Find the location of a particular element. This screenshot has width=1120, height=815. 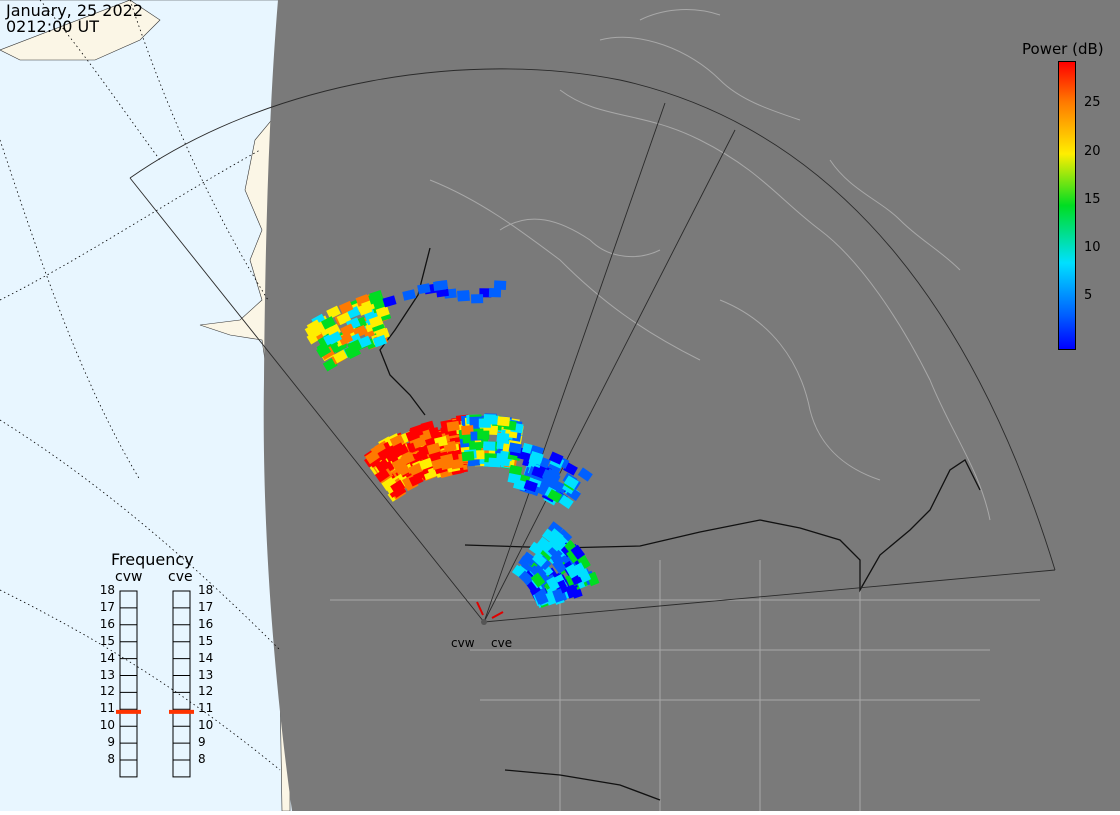

radar-site-label: cvw is located at coordinates (463, 643).